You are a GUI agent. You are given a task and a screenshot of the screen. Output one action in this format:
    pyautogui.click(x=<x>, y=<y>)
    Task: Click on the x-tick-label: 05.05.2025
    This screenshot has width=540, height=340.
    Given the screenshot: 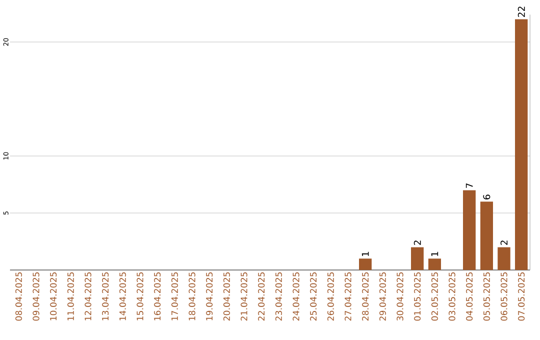 What is the action you would take?
    pyautogui.click(x=486, y=296)
    